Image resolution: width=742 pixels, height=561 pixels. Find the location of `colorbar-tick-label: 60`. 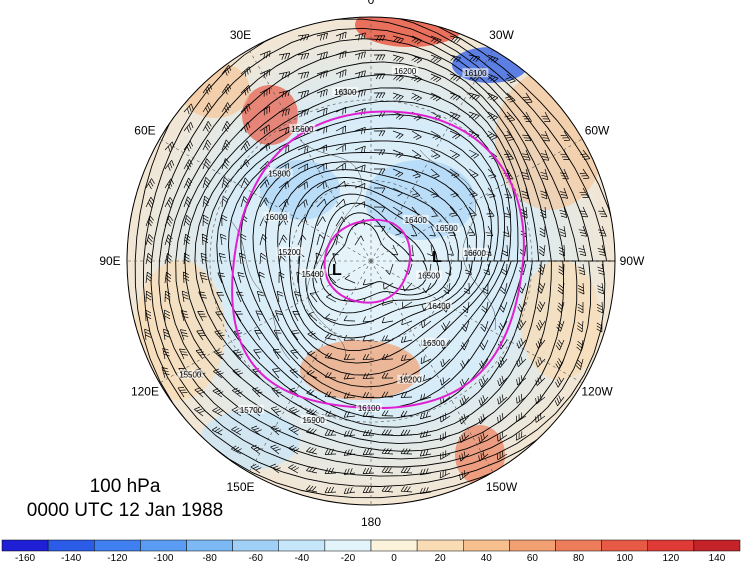

colorbar-tick-label: 60 is located at coordinates (533, 557).